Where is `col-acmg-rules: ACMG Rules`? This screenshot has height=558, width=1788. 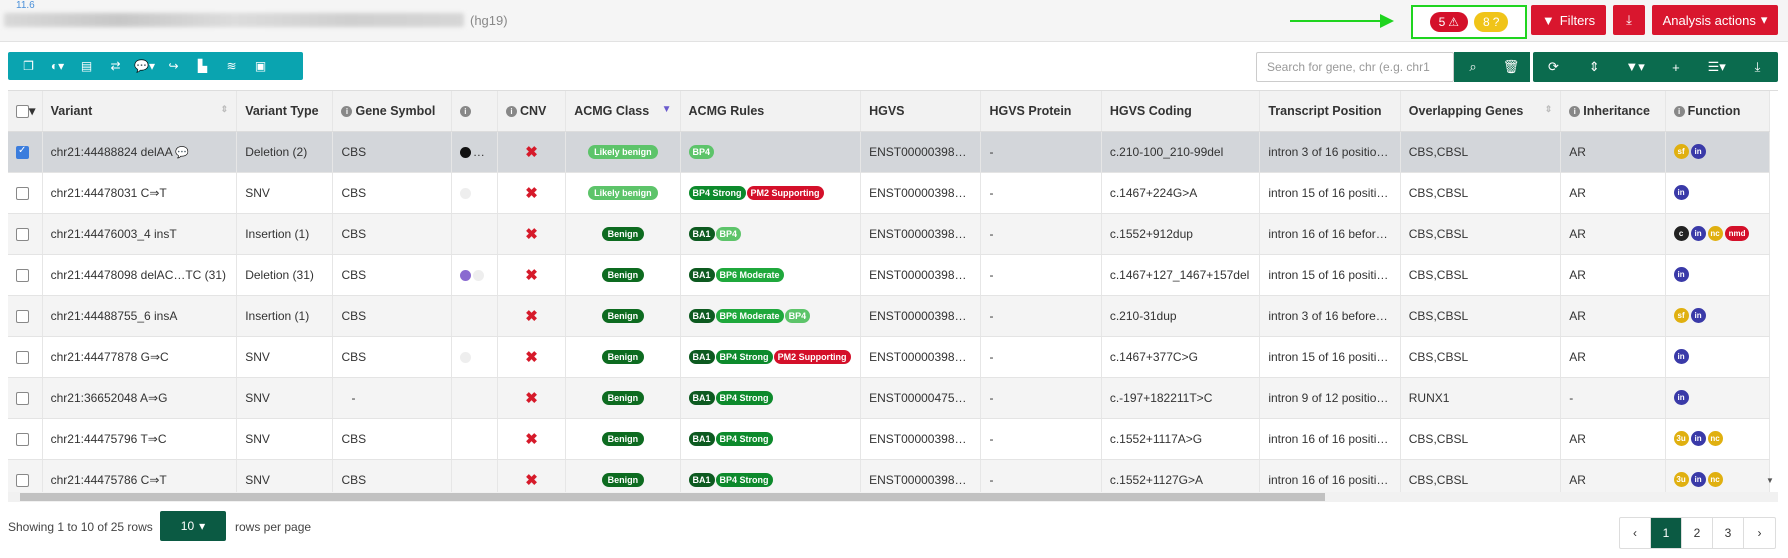
col-acmg-rules: ACMG Rules is located at coordinates (771, 111).